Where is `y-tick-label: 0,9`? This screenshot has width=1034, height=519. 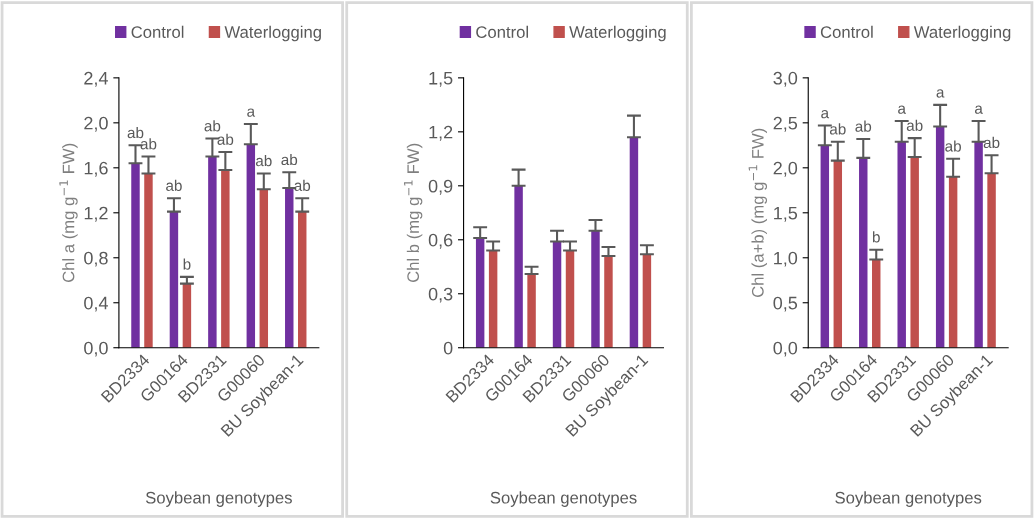 y-tick-label: 0,9 is located at coordinates (440, 187).